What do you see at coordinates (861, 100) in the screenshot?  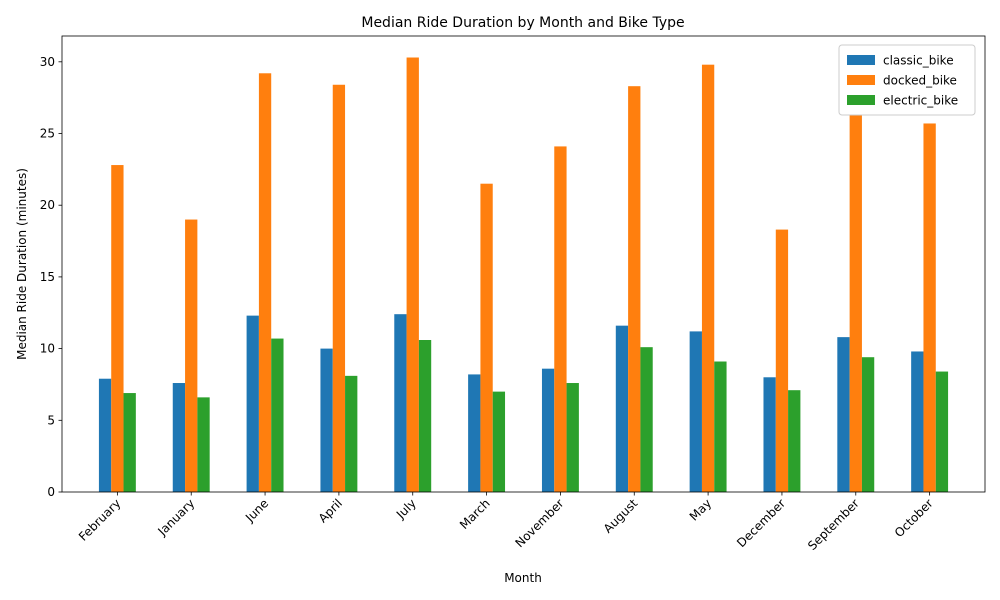 I see `legend-swatch-electric_bike` at bounding box center [861, 100].